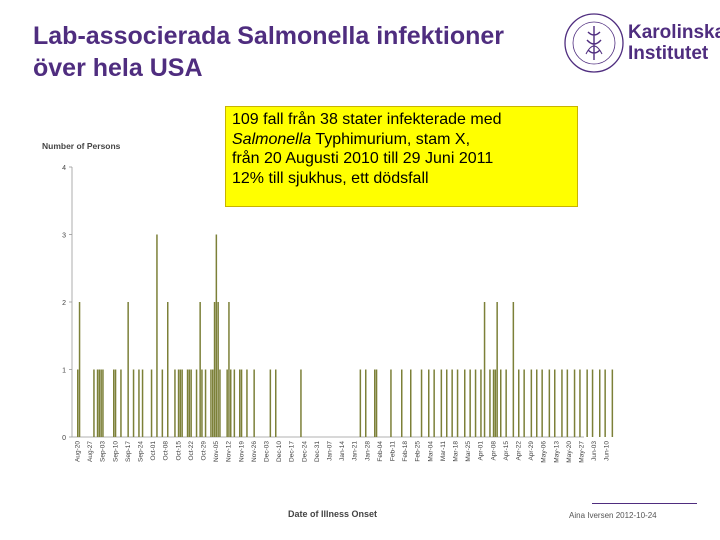  What do you see at coordinates (90, 451) in the screenshot?
I see `x-tick-label: Aug-27` at bounding box center [90, 451].